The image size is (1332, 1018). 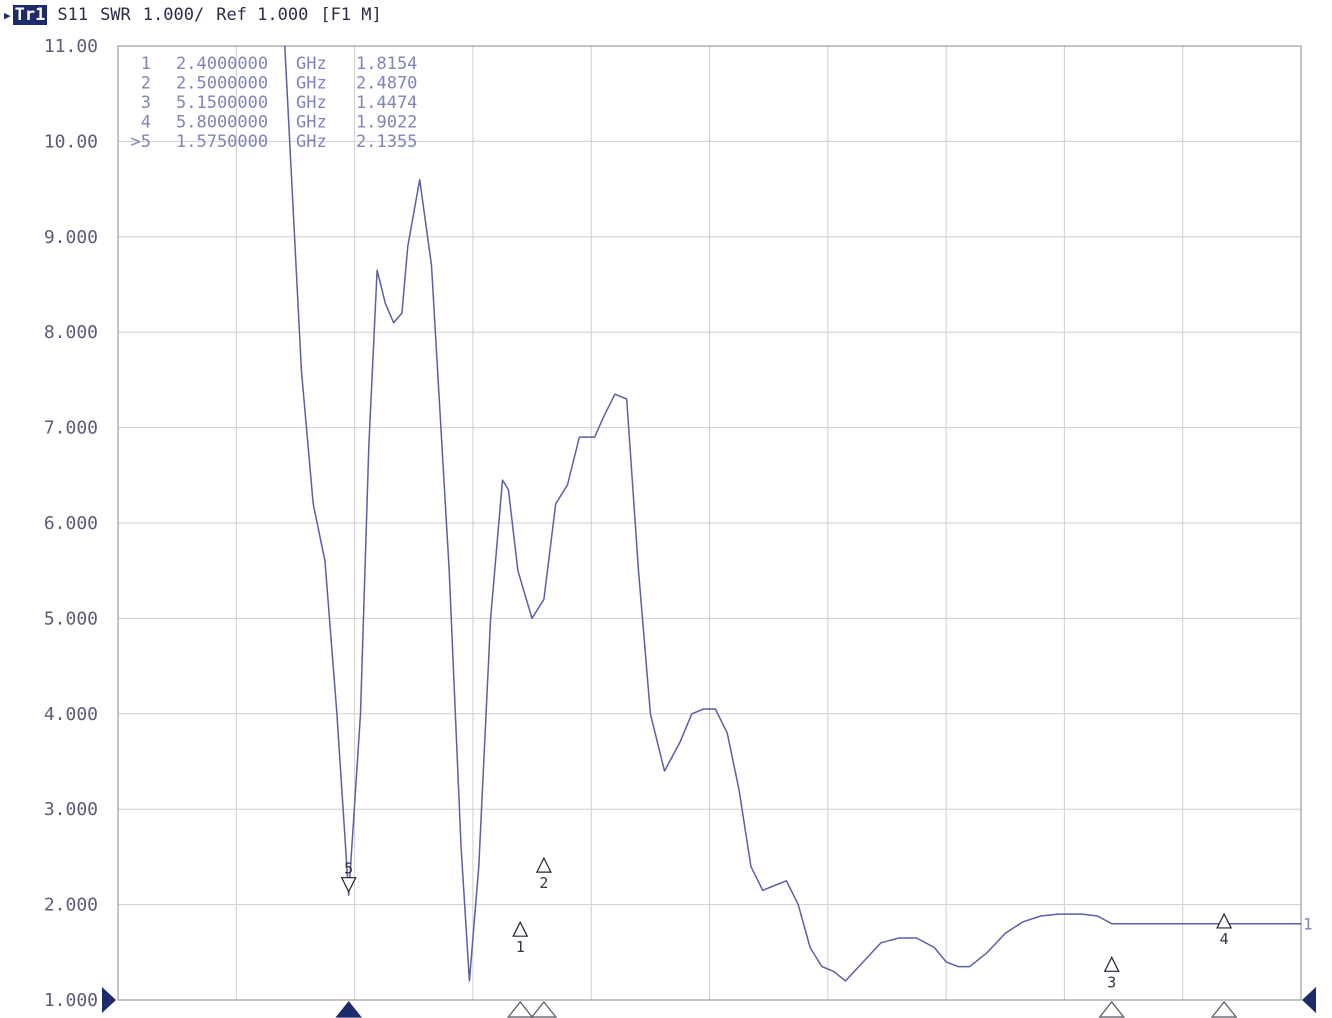 I want to click on marker-table-id: 4, so click(x=146, y=123).